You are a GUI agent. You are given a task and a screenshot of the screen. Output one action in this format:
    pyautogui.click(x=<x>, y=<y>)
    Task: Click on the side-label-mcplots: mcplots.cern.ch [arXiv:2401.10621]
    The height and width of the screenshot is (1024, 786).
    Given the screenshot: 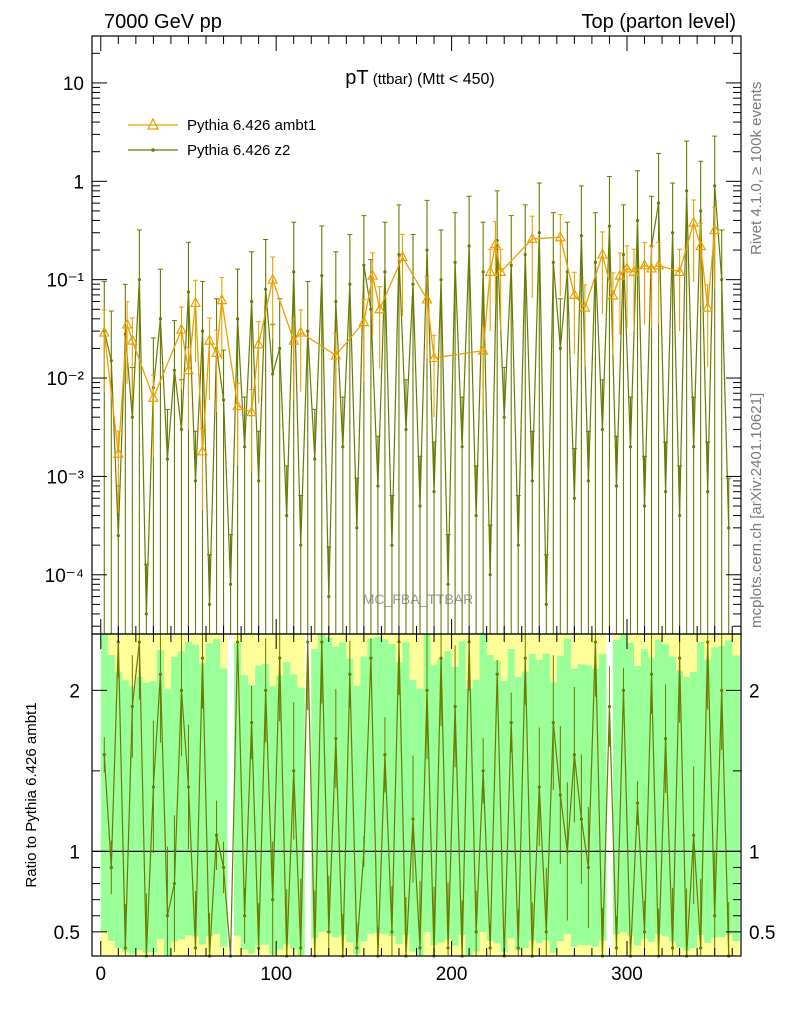 What is the action you would take?
    pyautogui.click(x=756, y=510)
    